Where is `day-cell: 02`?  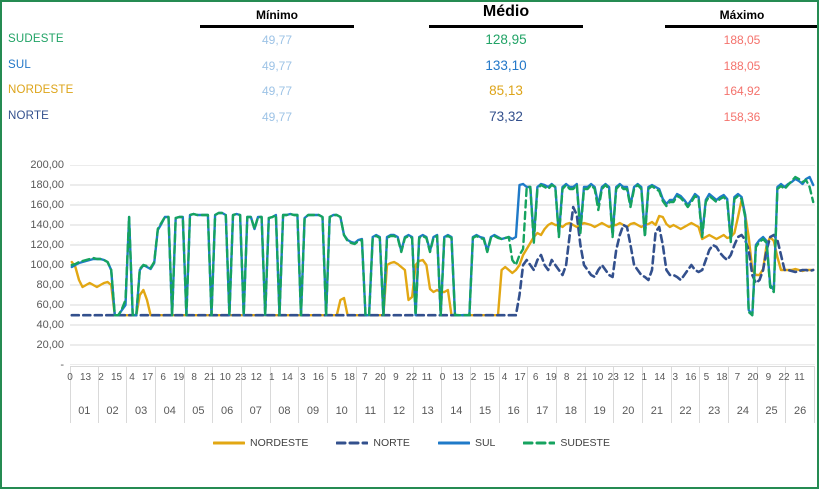 day-cell: 02 is located at coordinates (113, 395).